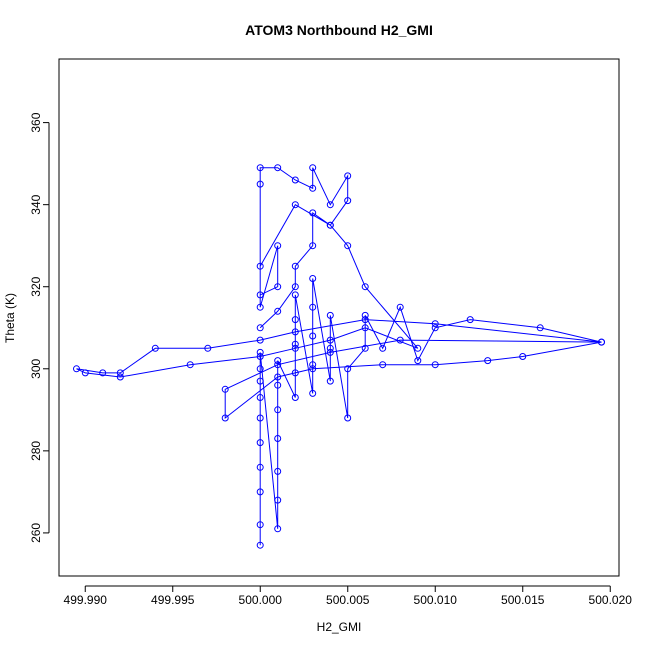 This screenshot has width=650, height=650. What do you see at coordinates (36, 122) in the screenshot?
I see `y-tick-label: 360` at bounding box center [36, 122].